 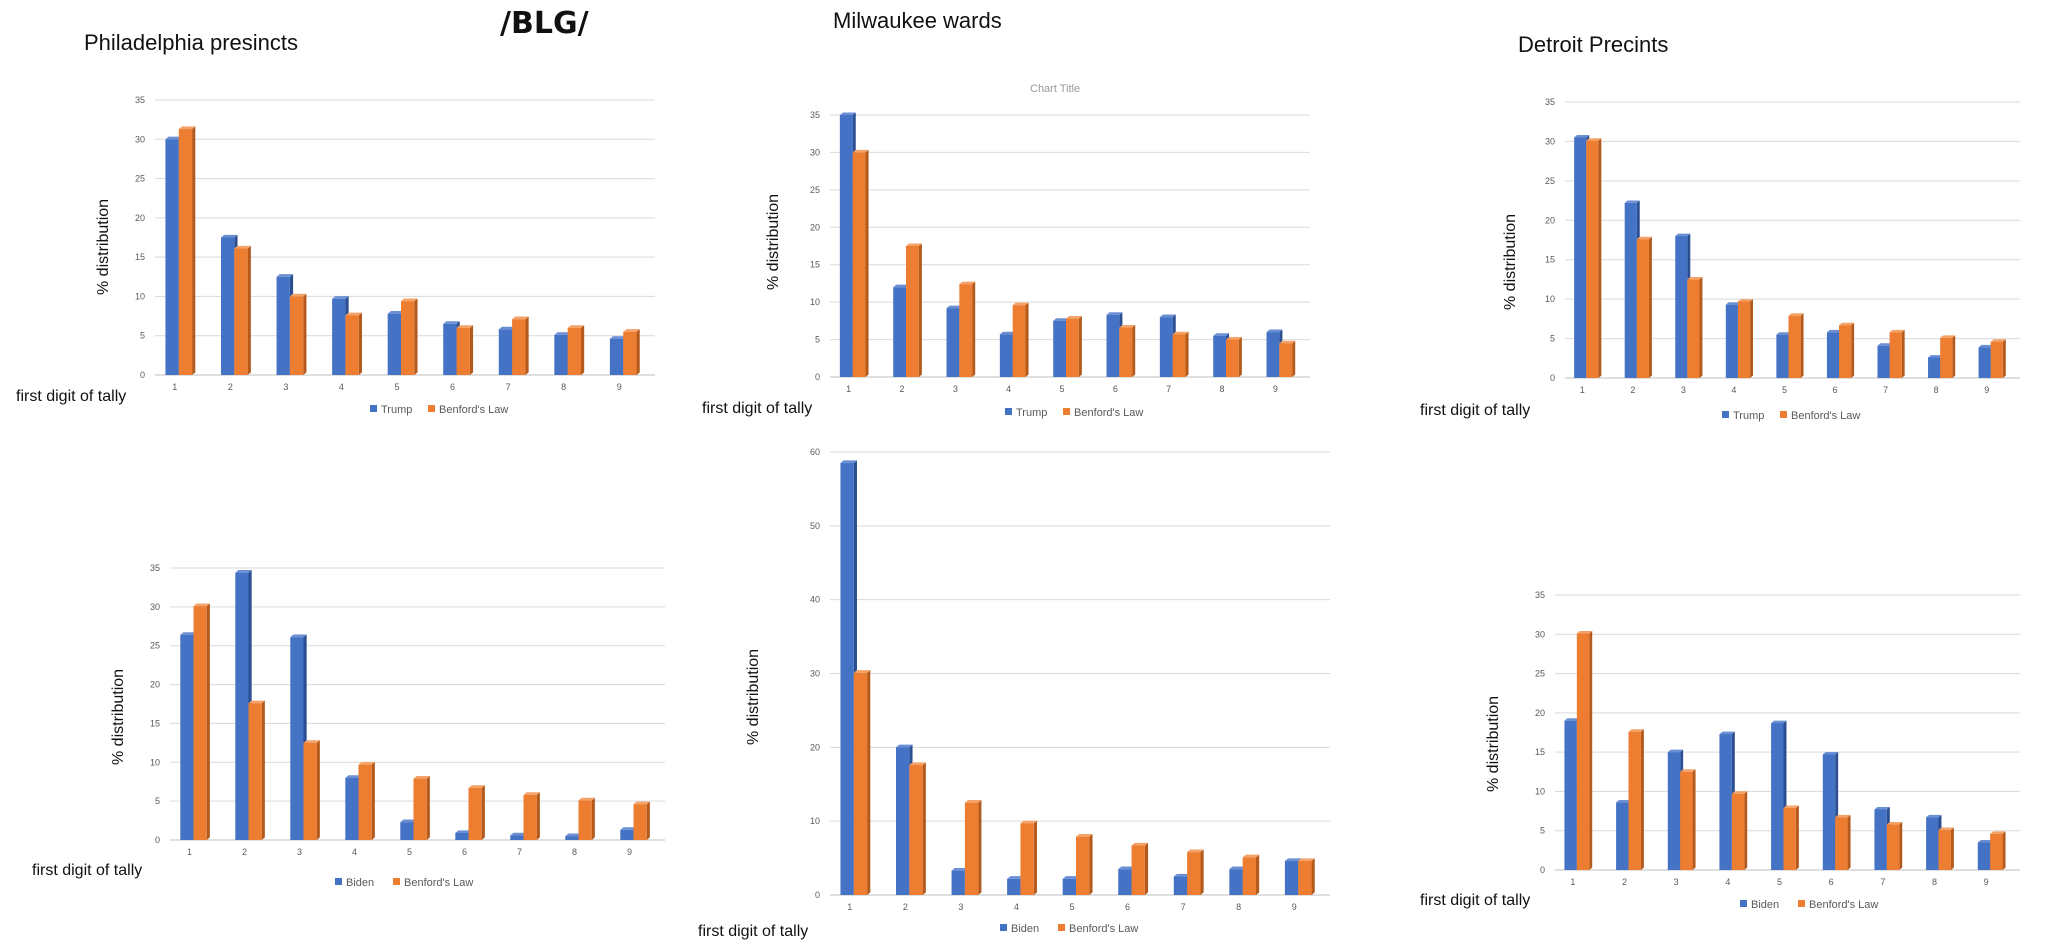 What do you see at coordinates (1676, 882) in the screenshot?
I see `x-tick-label: 3` at bounding box center [1676, 882].